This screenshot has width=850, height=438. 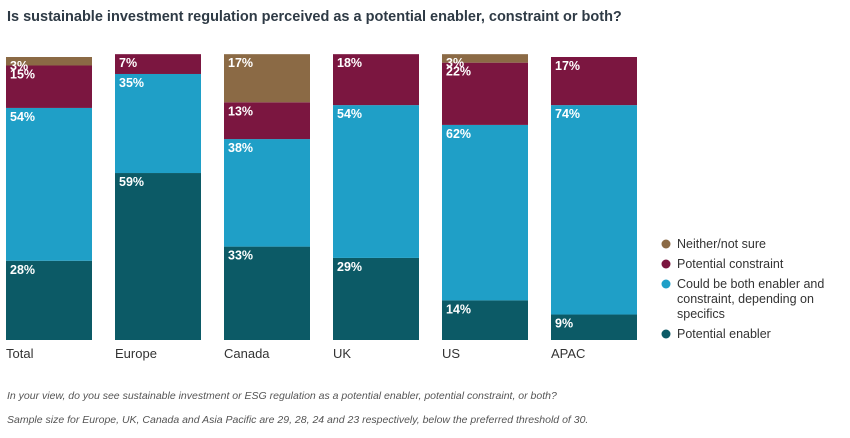 What do you see at coordinates (131, 83) in the screenshot?
I see `data-label-europe-could-be-both-enabler-and-constraint-depending-on-specifics: 35%` at bounding box center [131, 83].